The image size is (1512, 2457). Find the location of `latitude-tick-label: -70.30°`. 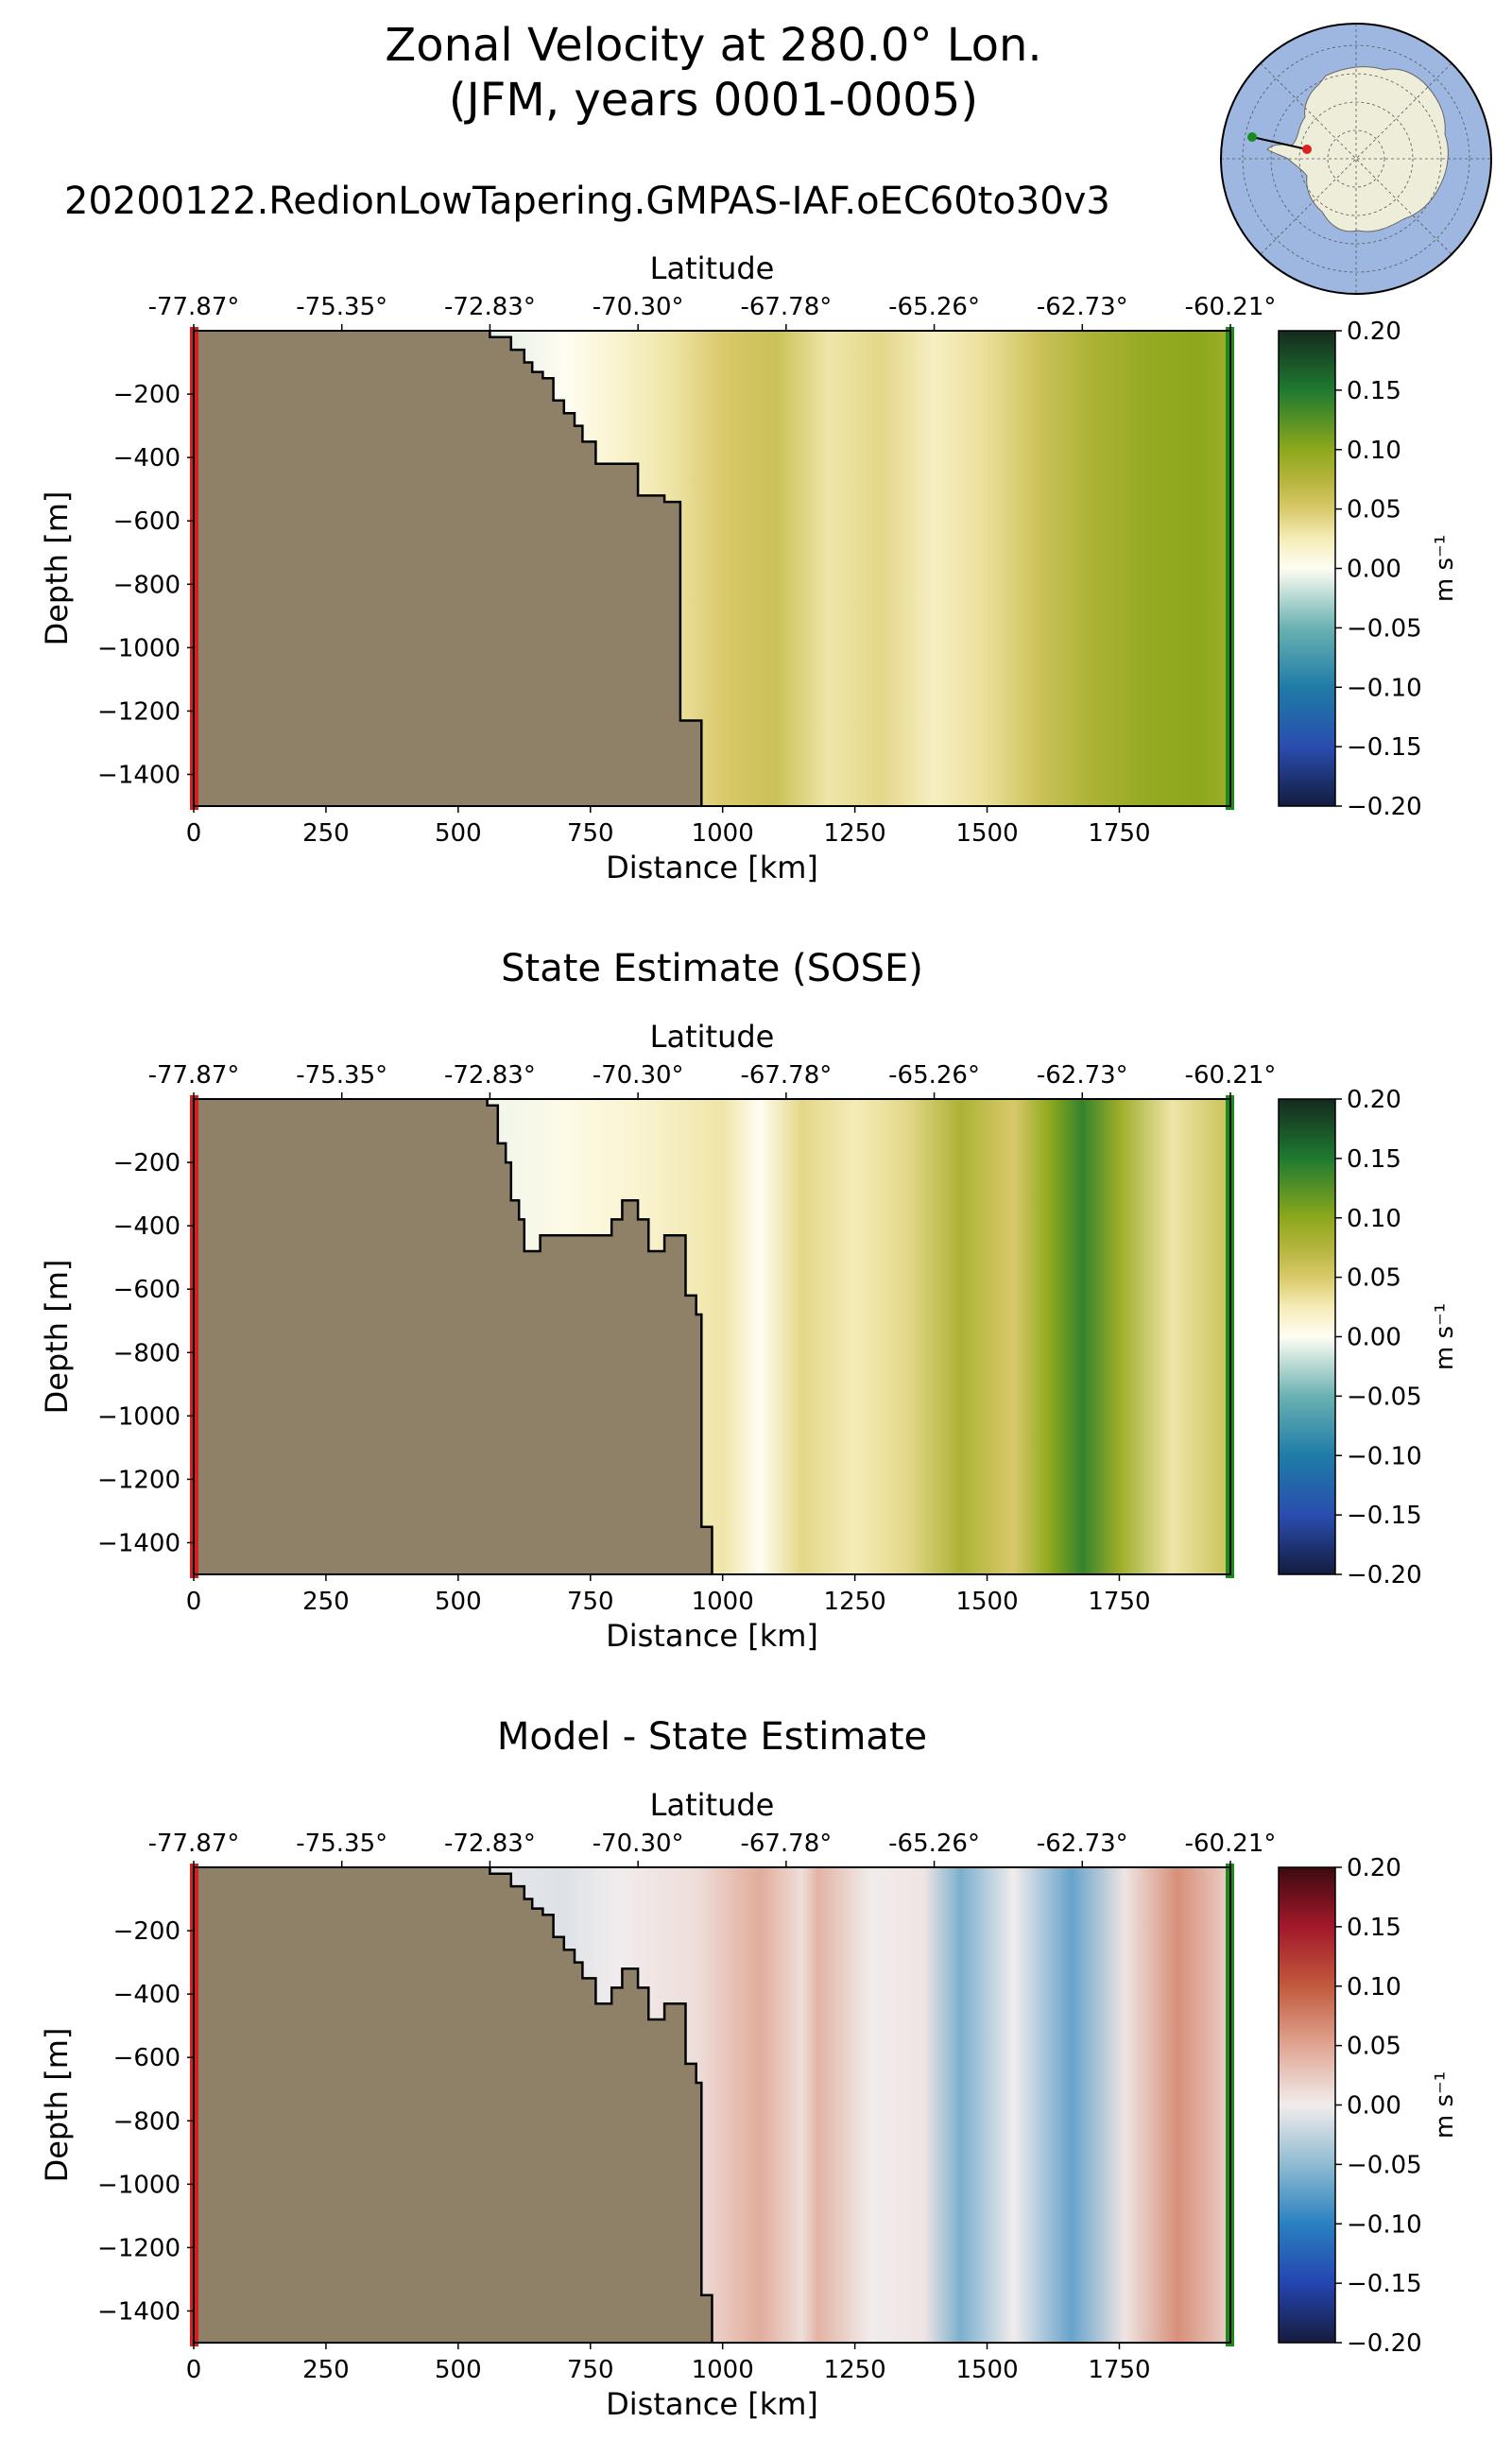

latitude-tick-label: -70.30° is located at coordinates (638, 1844).